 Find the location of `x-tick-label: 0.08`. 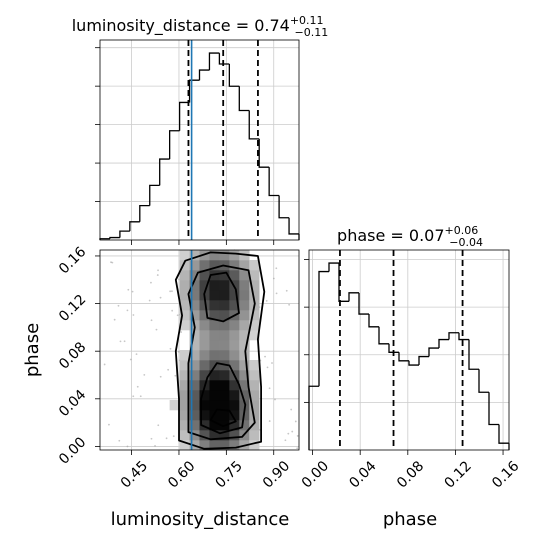

x-tick-label: 0.08 is located at coordinates (410, 474).